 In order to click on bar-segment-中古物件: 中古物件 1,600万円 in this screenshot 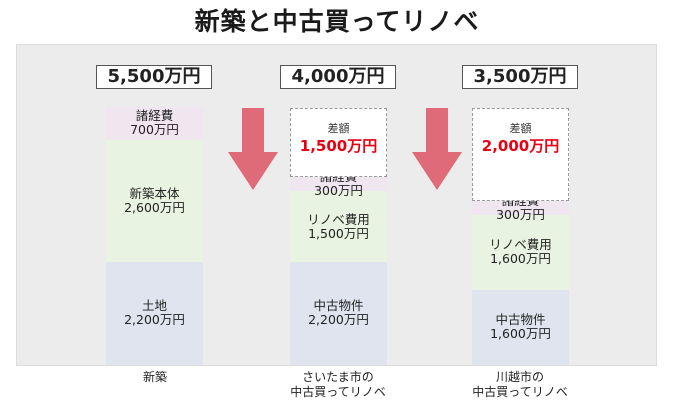, I will do `click(520, 327)`.